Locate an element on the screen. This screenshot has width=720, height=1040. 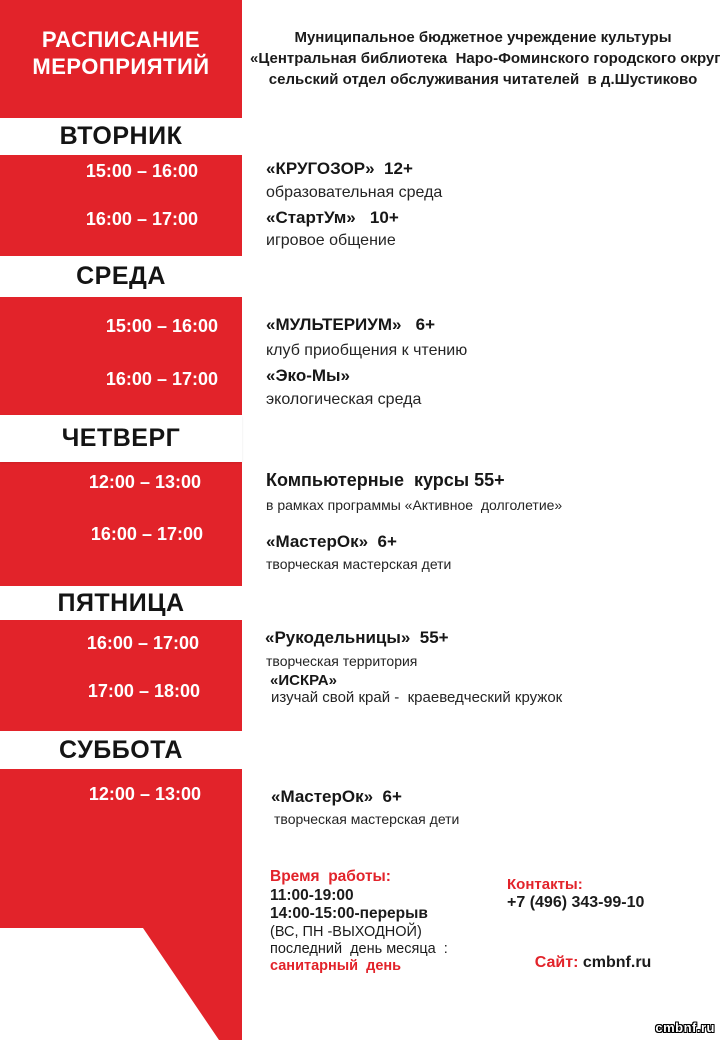
page-title: РАСПИСАНИЕ МЕРОПРИЯТИЙ is located at coordinates (121, 53).